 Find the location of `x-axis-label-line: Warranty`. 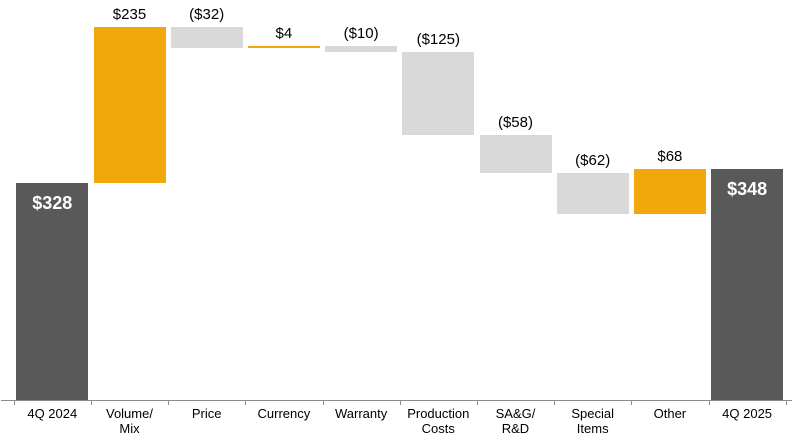

x-axis-label-line: Warranty is located at coordinates (361, 413).